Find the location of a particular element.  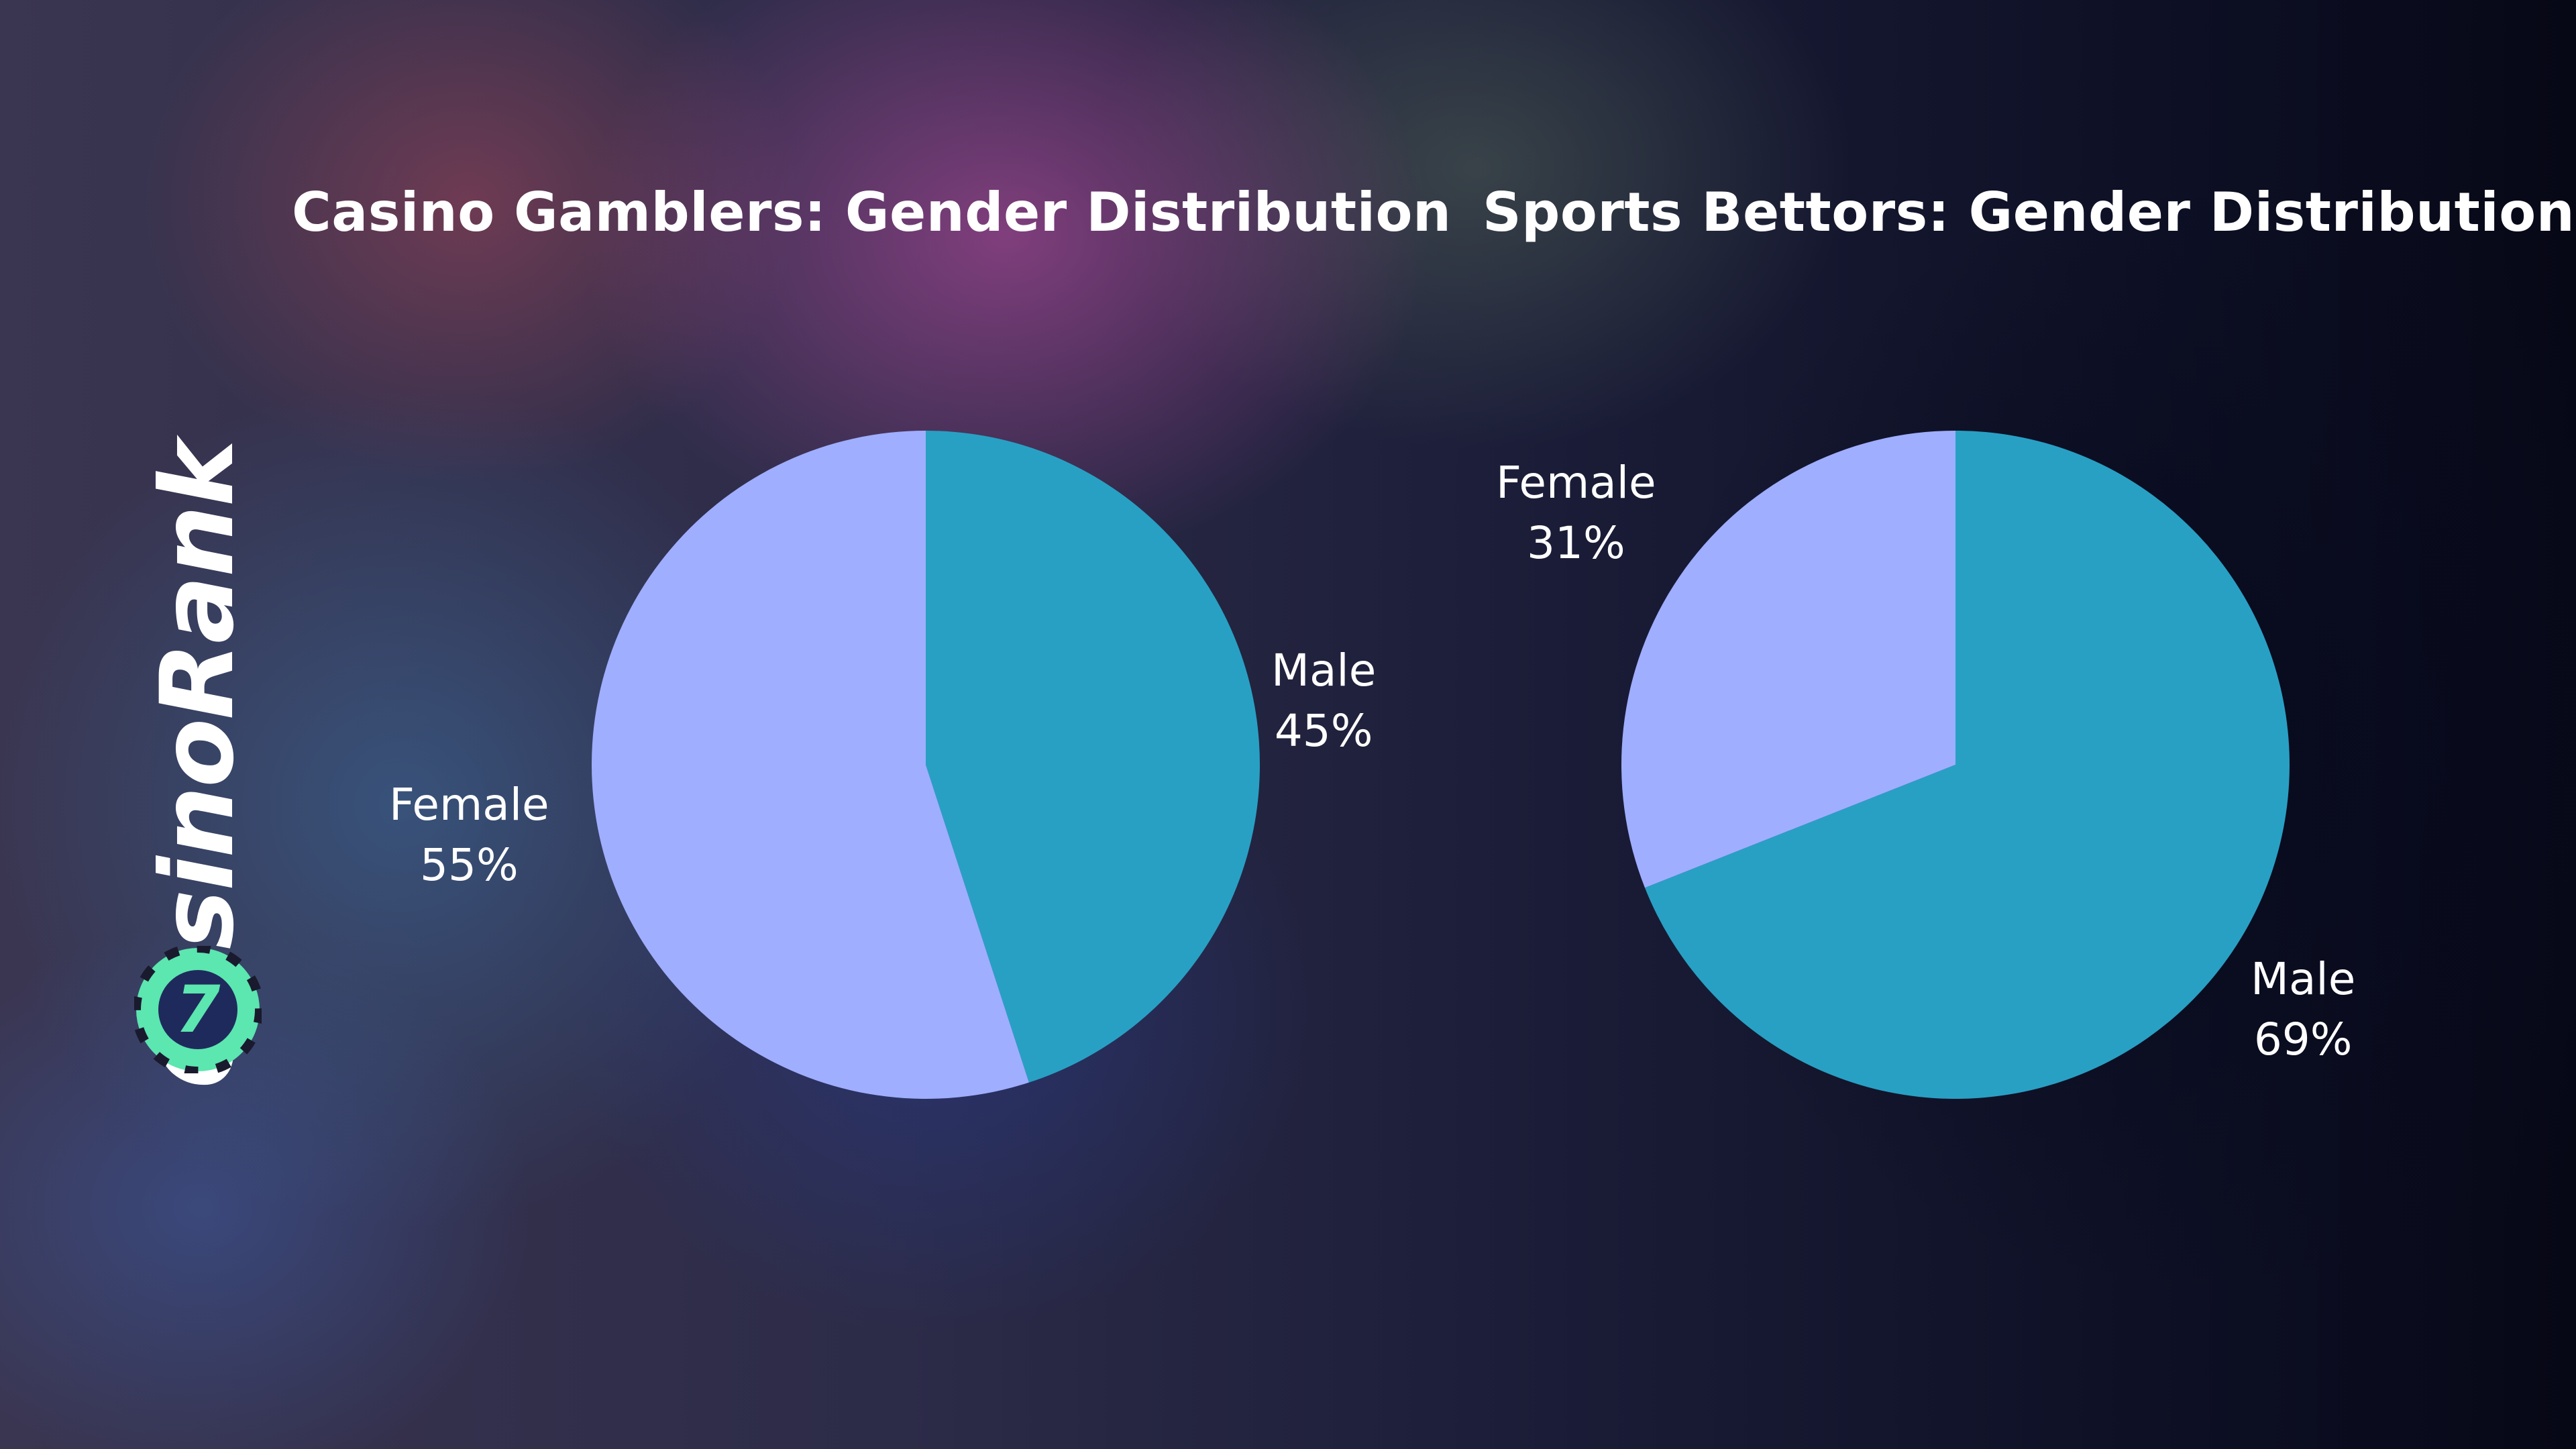

slice-label-value: 69% is located at coordinates (2303, 1039).